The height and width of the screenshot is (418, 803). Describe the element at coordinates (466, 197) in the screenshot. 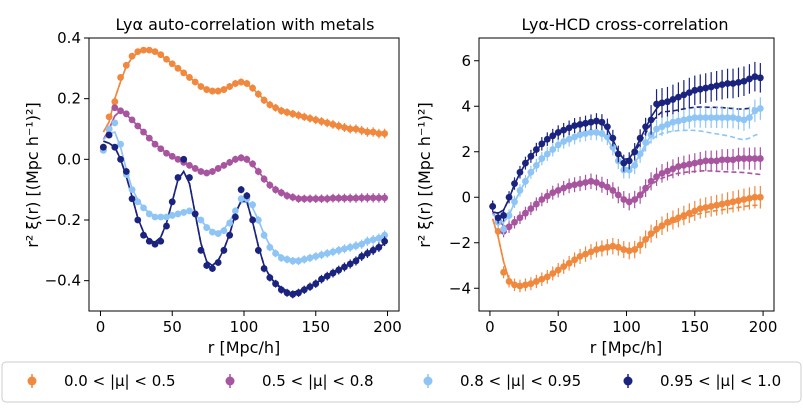

I see `y-tick-label: 0` at that location.